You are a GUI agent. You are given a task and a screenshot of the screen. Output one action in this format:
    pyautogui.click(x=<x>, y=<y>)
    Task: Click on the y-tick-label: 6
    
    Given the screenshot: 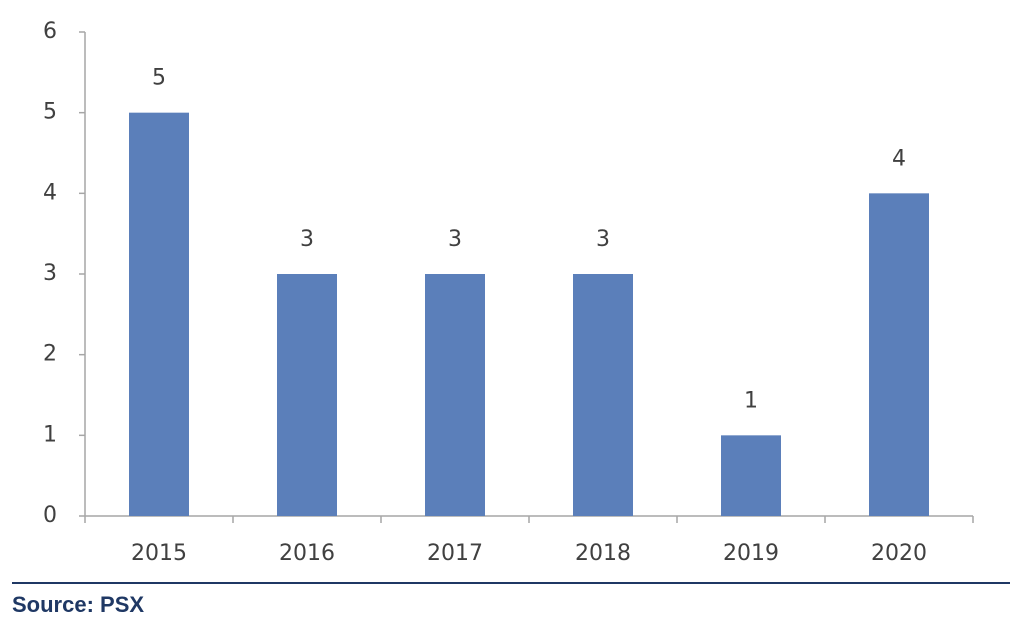 What is the action you would take?
    pyautogui.click(x=50, y=31)
    